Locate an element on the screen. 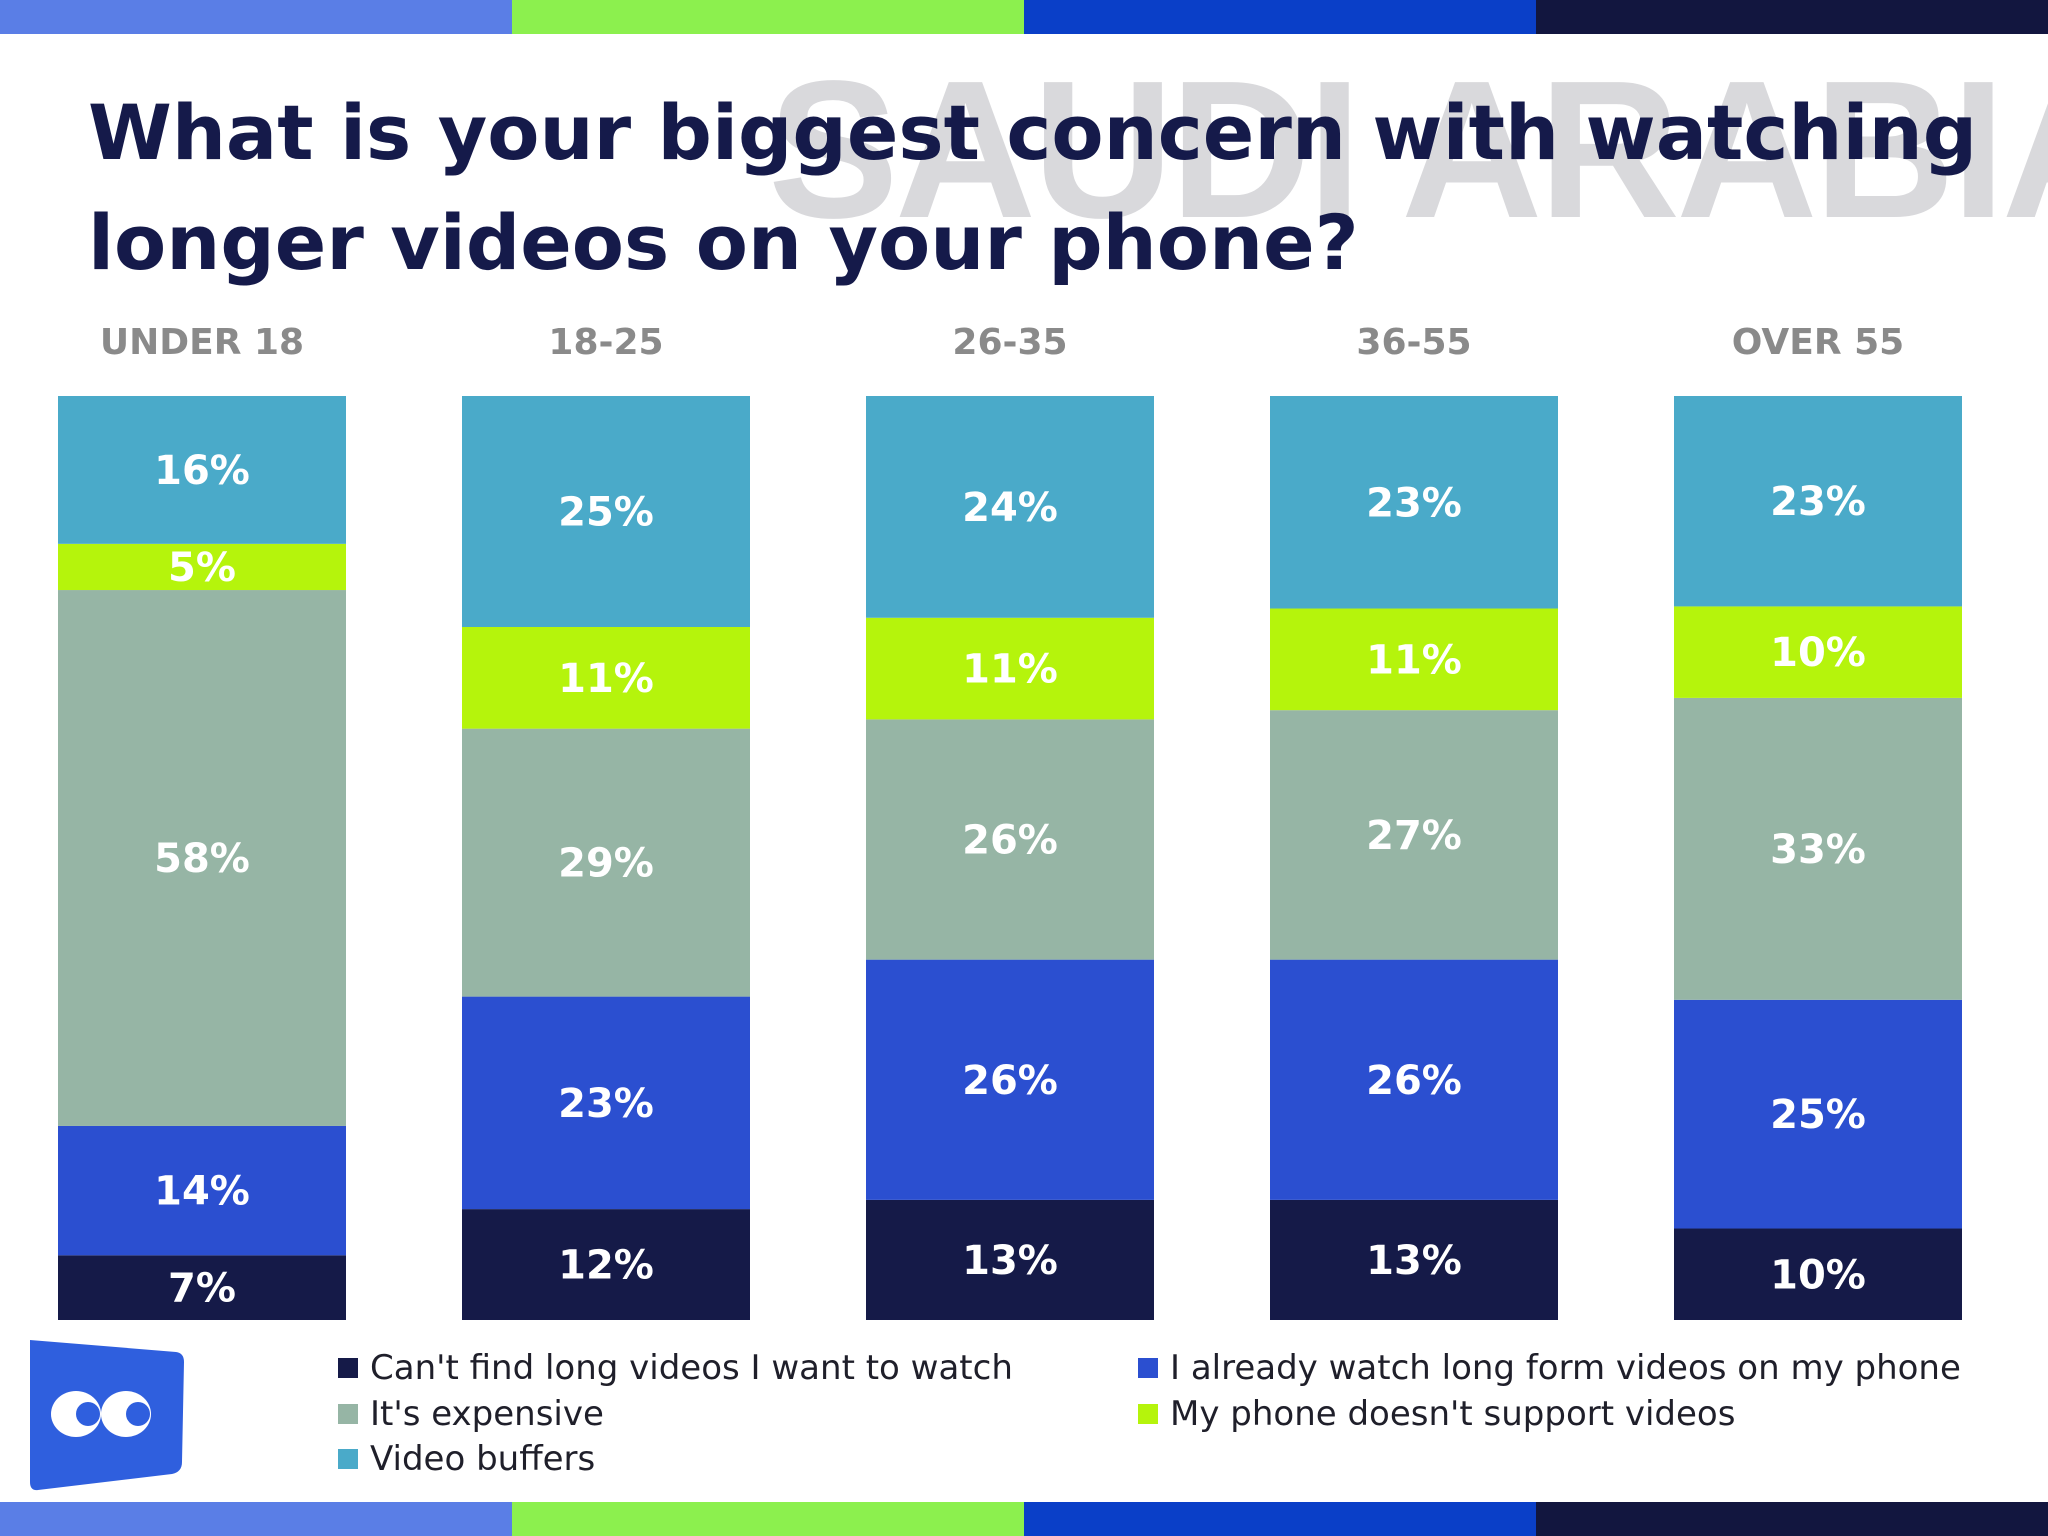  legend-item: Video buffers is located at coordinates (466, 1459).